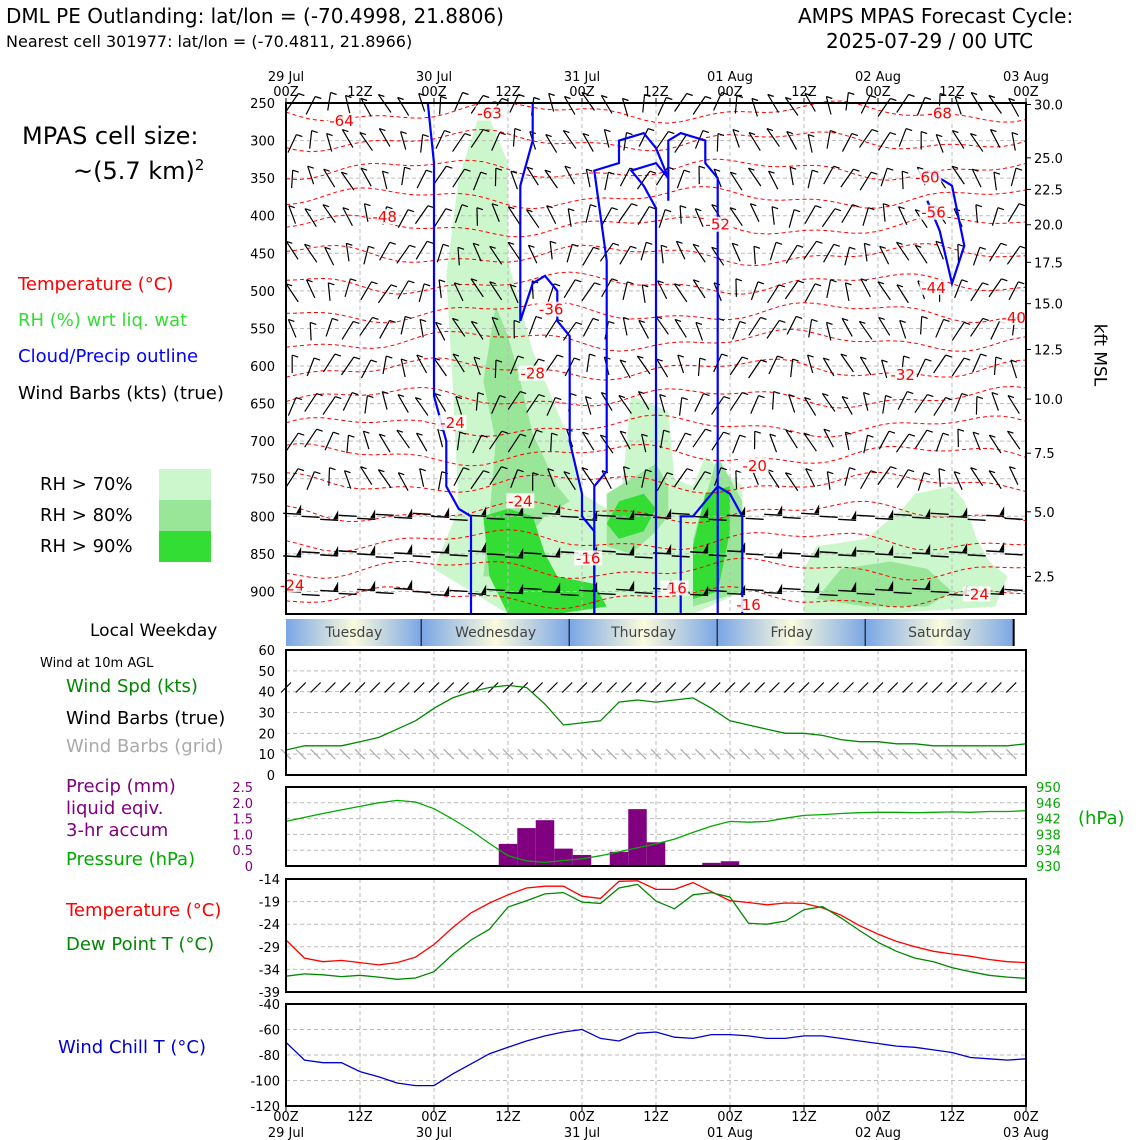 The height and width of the screenshot is (1140, 1140). What do you see at coordinates (1048, 159) in the screenshot?
I see `height-tick-label: 25.0` at bounding box center [1048, 159].